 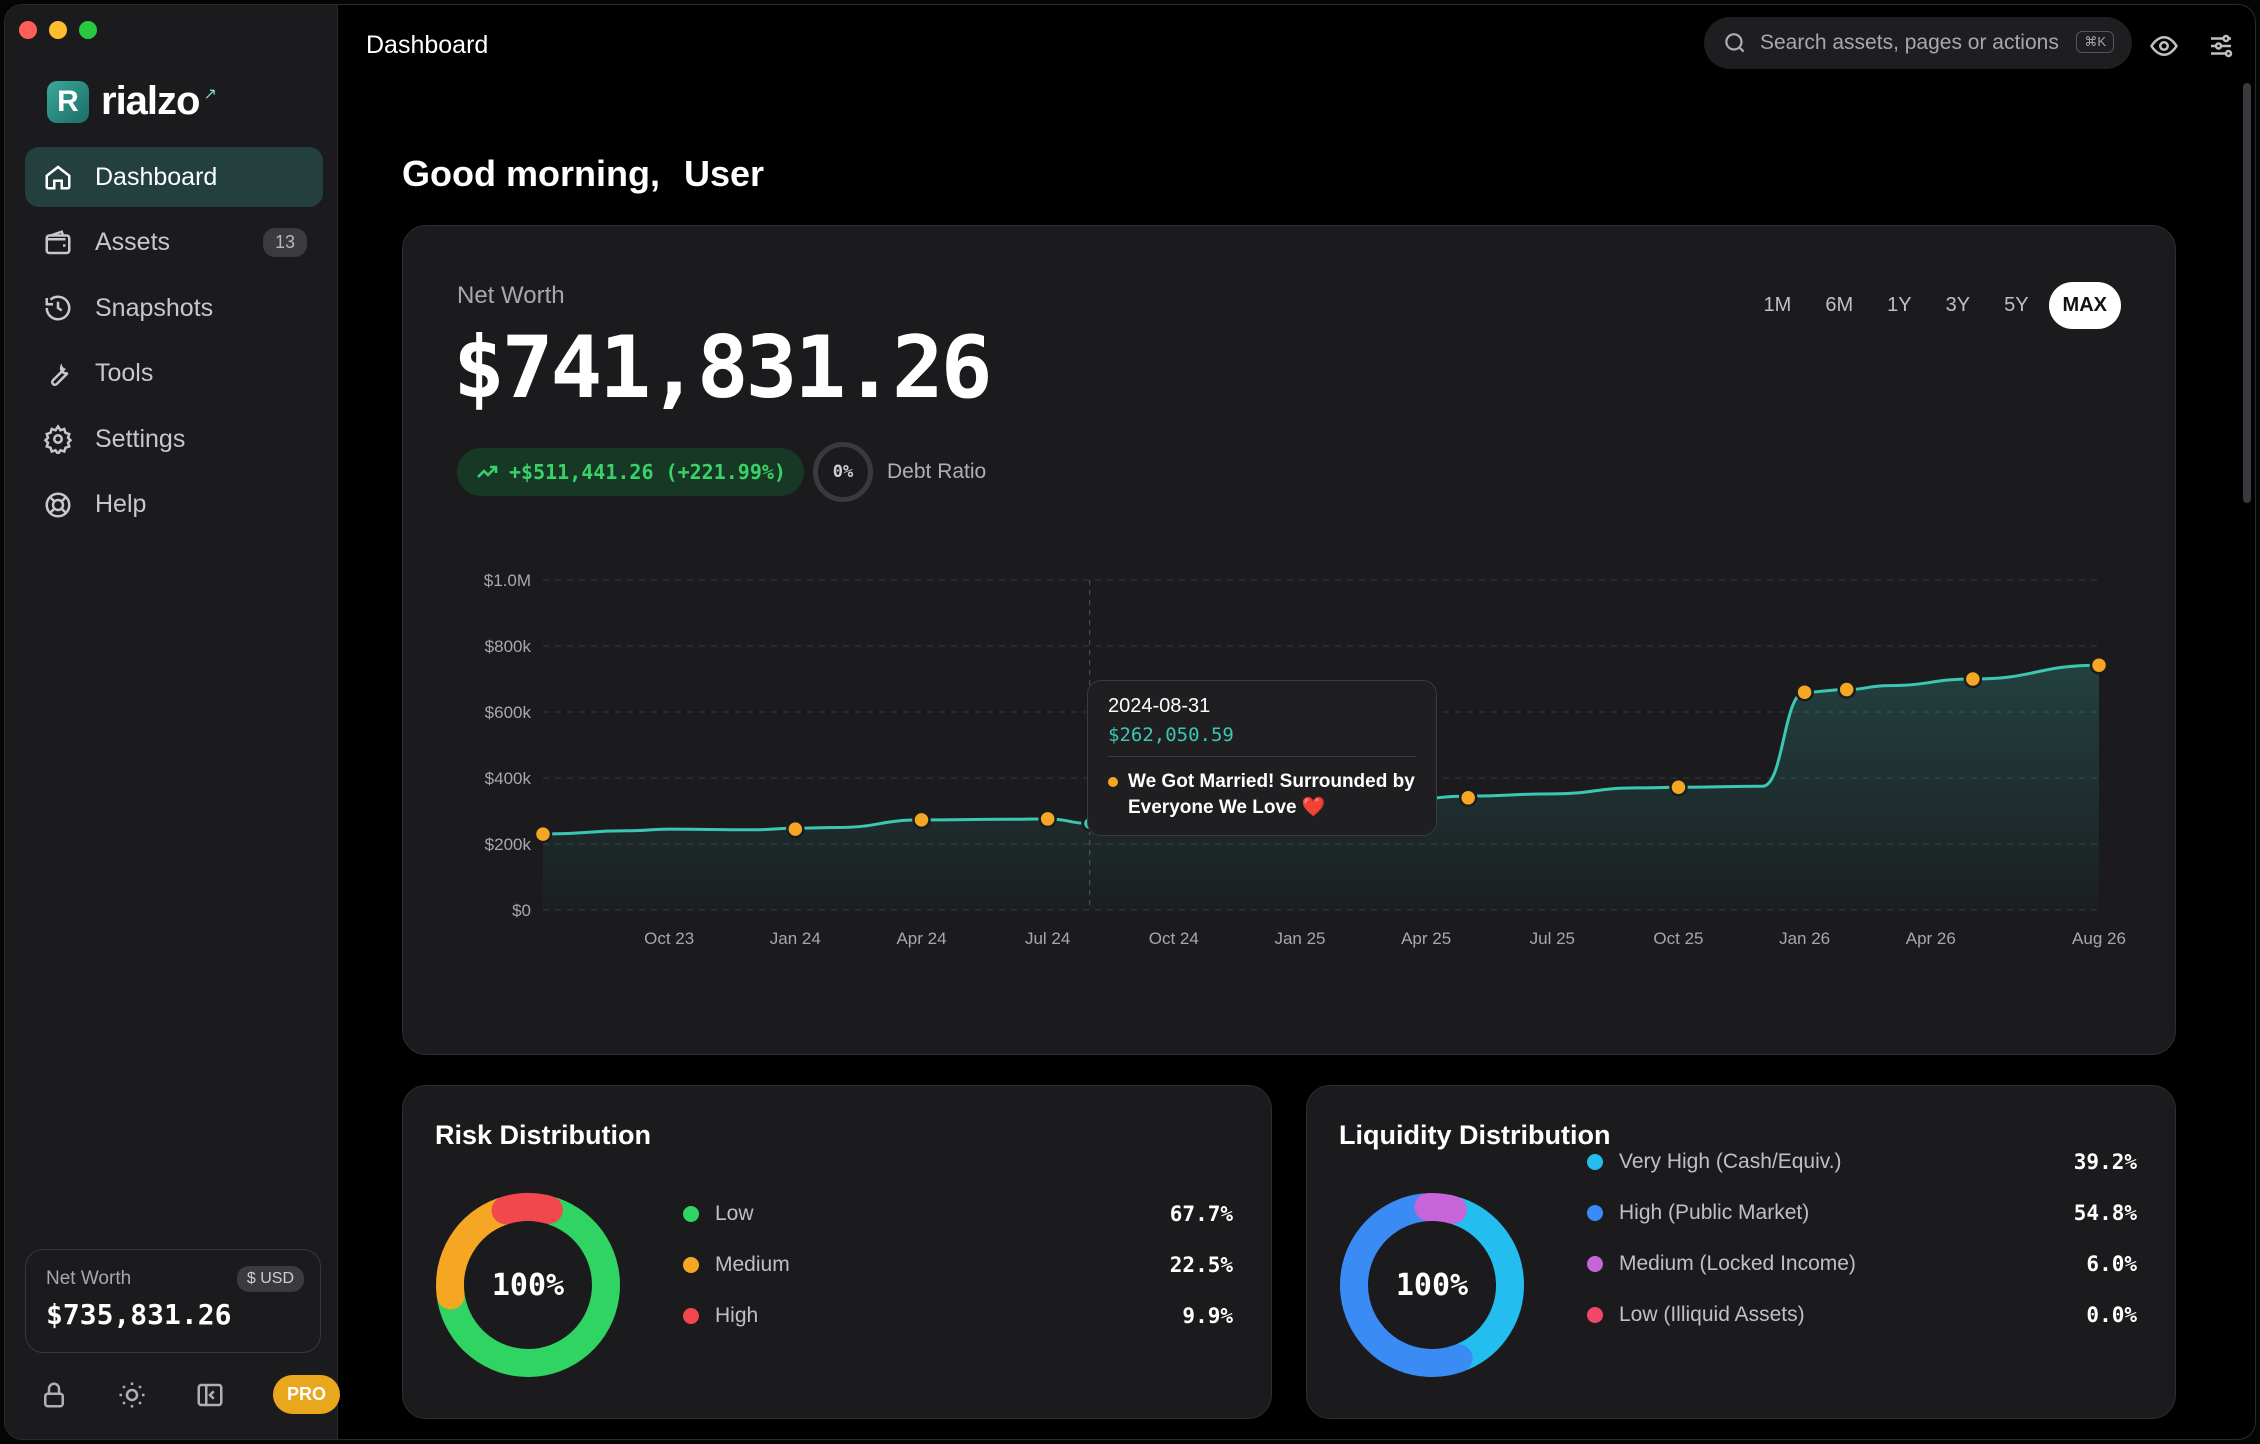 I want to click on change-badge: +$511,441.26 (+221.99%), so click(x=630, y=472).